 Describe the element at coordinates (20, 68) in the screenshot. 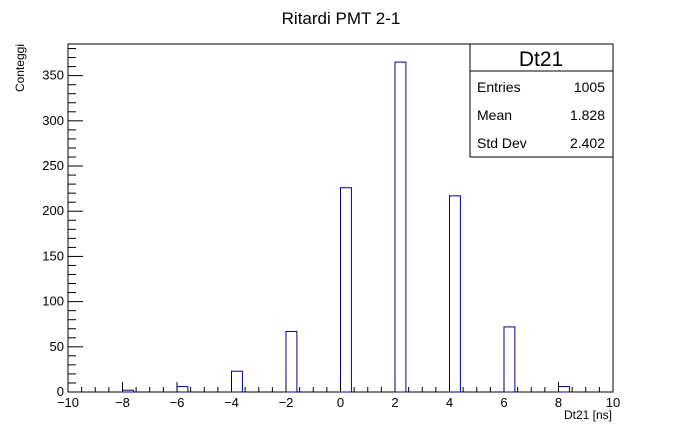

I see `y-axis-label: Conteggi` at that location.